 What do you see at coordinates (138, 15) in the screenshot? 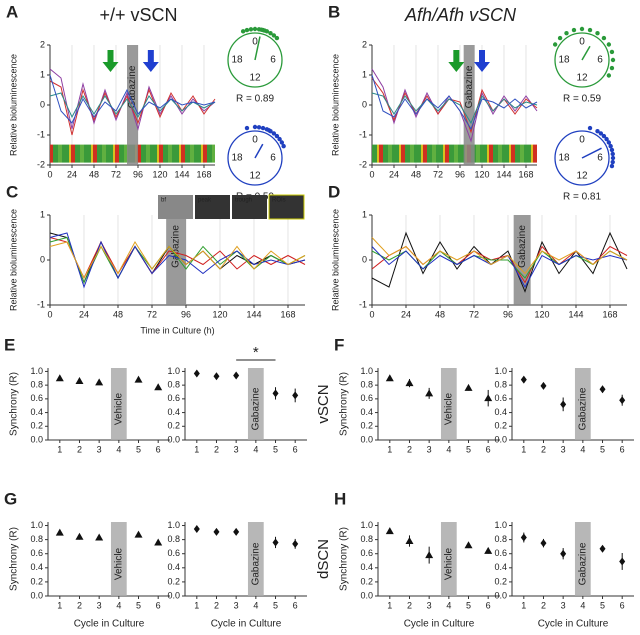
I see `panel-title: +/+ vSCN` at bounding box center [138, 15].